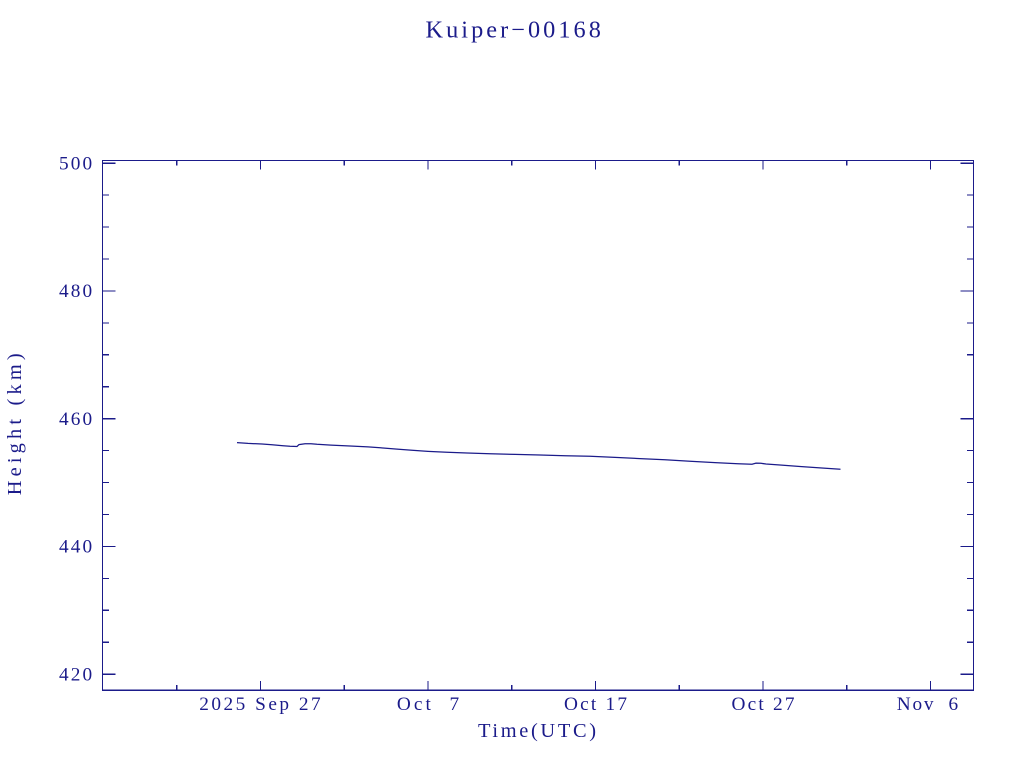 The height and width of the screenshot is (768, 1024). Describe the element at coordinates (537, 731) in the screenshot. I see `svg-text: Time(UTC)` at that location.